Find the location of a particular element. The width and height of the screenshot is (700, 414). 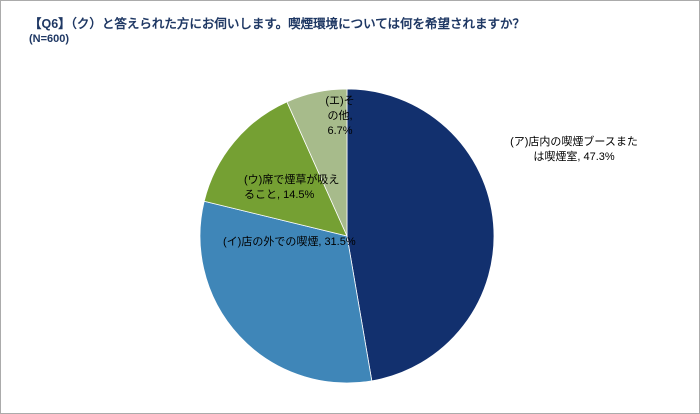

slice-label-2: (ウ)席で煙草が吸え ること, 14.5% is located at coordinates (292, 187).